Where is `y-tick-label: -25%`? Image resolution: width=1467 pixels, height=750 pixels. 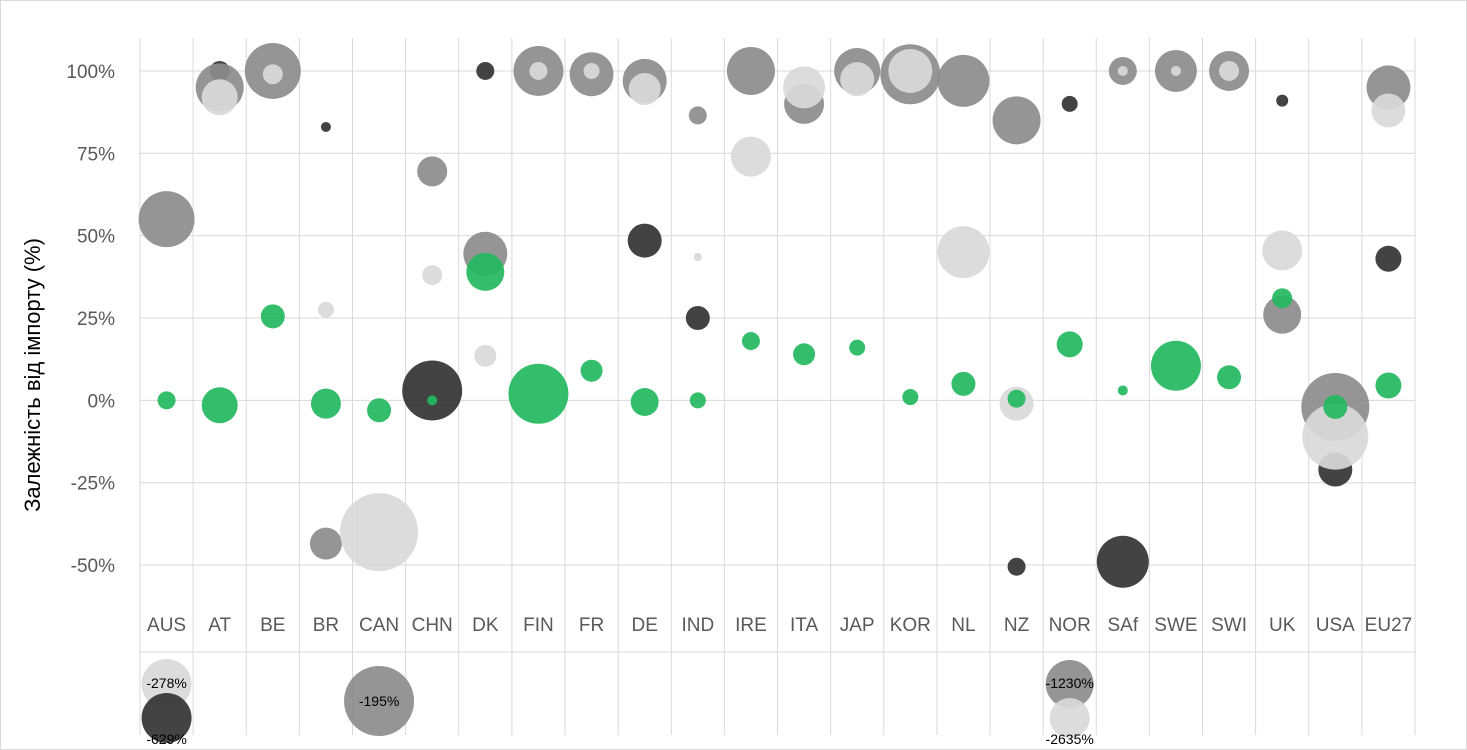 y-tick-label: -25% is located at coordinates (93, 484).